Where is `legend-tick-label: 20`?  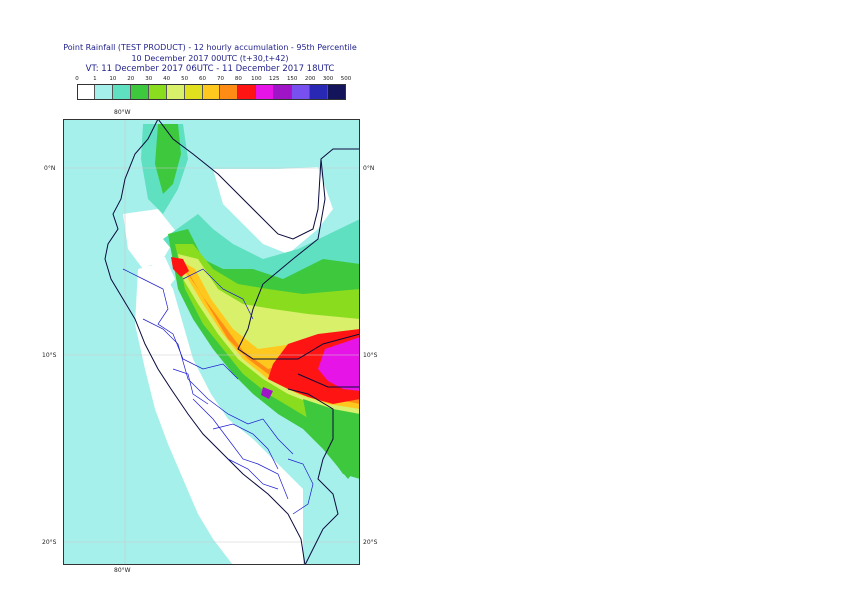
legend-tick-label: 20 is located at coordinates (131, 79).